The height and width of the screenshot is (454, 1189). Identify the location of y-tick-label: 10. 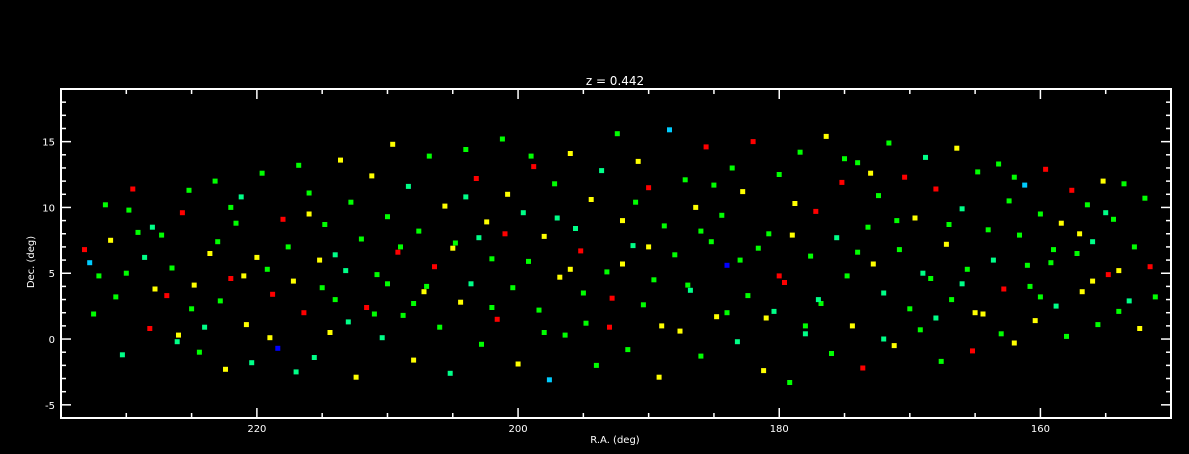
(48, 208).